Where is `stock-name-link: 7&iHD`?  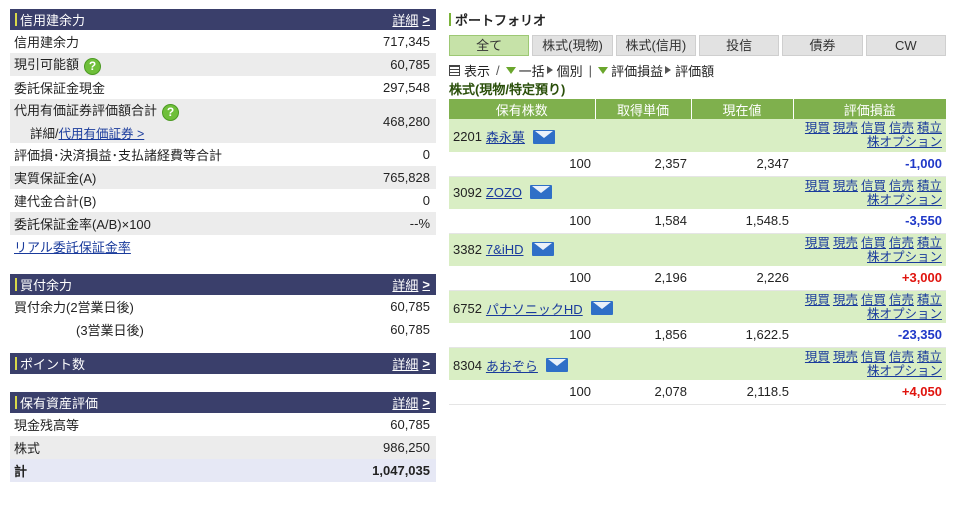 stock-name-link: 7&iHD is located at coordinates (504, 249).